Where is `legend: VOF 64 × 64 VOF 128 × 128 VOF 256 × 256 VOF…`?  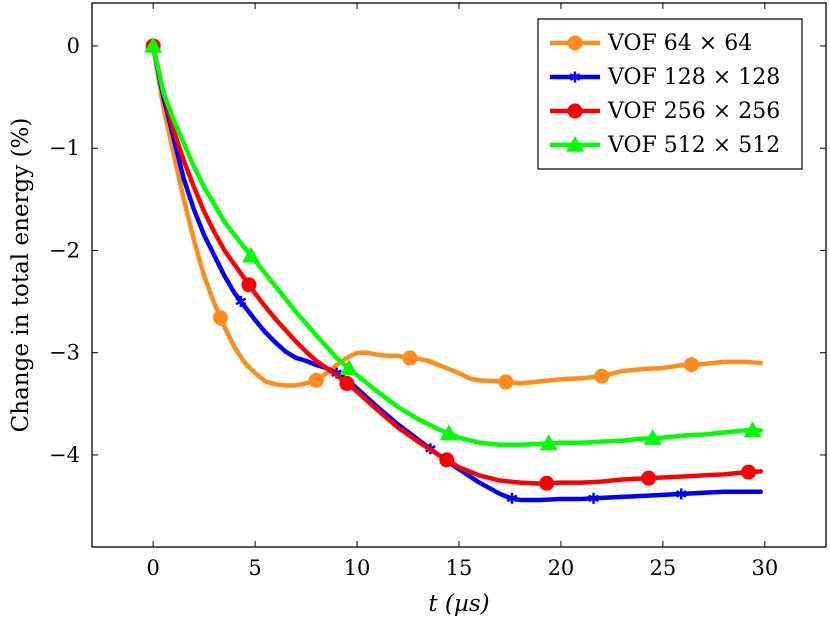 legend: VOF 64 × 64 VOF 128 × 128 VOF 256 × 256 VOF… is located at coordinates (670, 94).